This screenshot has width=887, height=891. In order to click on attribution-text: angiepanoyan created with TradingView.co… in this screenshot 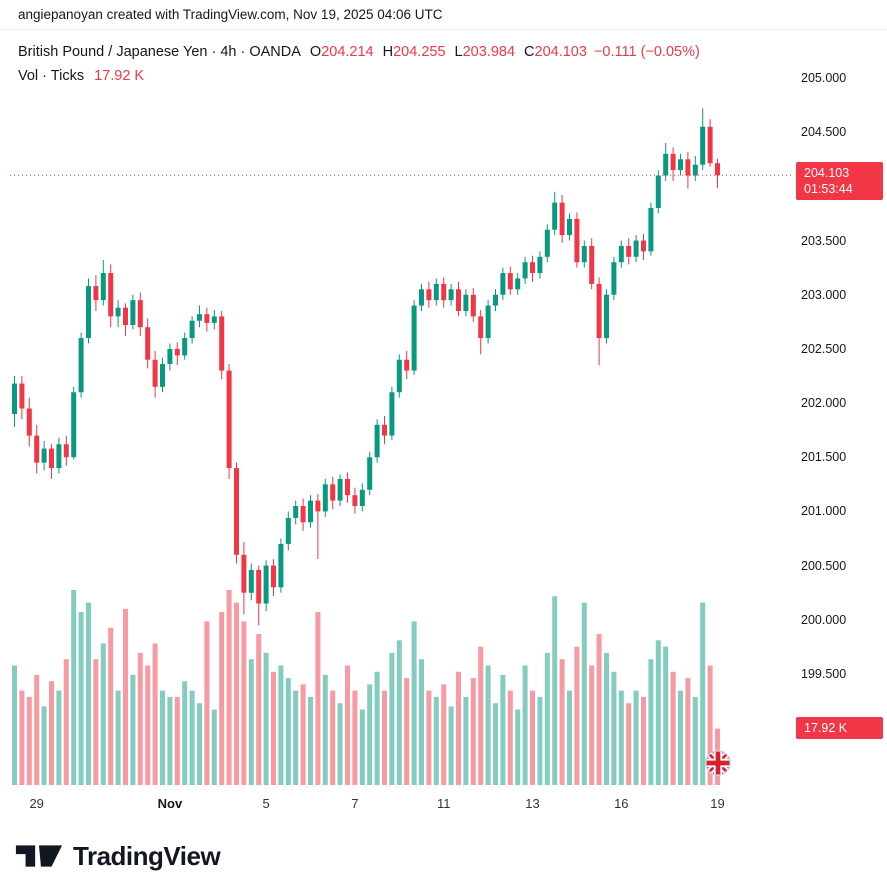, I will do `click(230, 14)`.